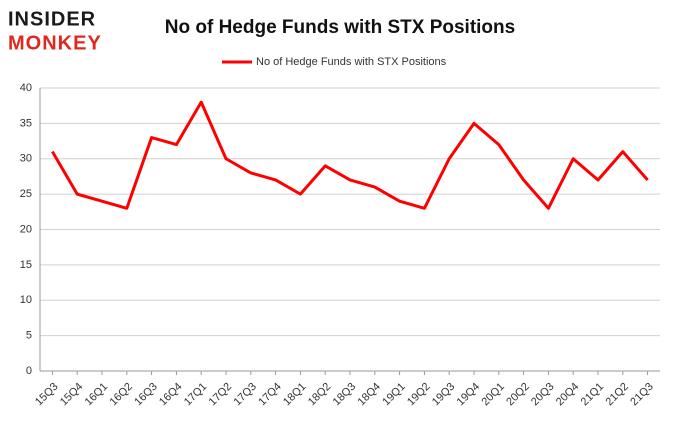 The image size is (678, 431). Describe the element at coordinates (55, 43) in the screenshot. I see `logo-line2: MONKEY` at that location.